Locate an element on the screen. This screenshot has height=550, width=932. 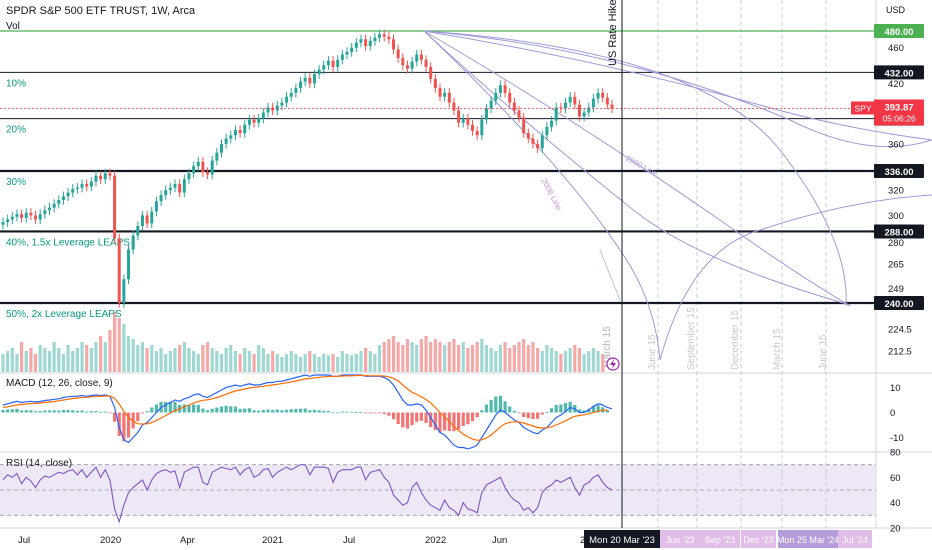
price-tick-label: 212.5 is located at coordinates (900, 351).